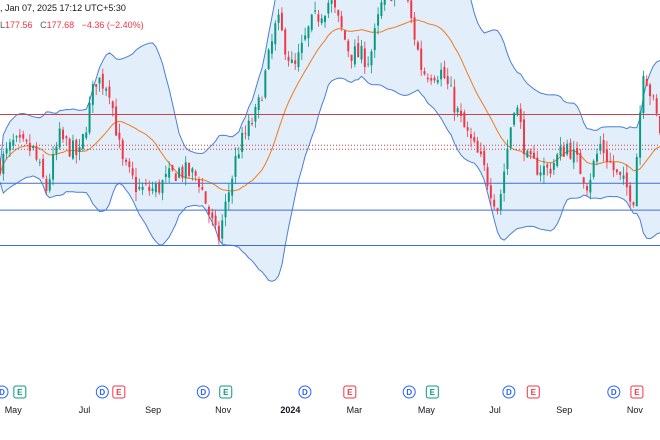 This screenshot has width=660, height=440. Describe the element at coordinates (4, 392) in the screenshot. I see `dividend-marker-0: D` at that location.